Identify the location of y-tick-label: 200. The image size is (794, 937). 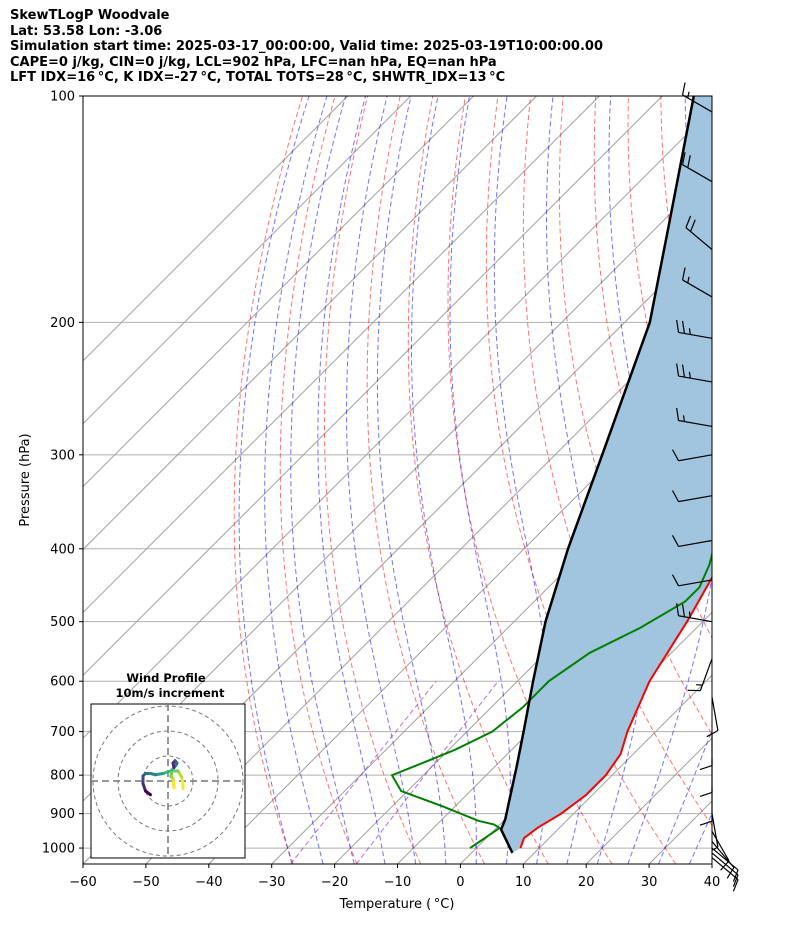
(62, 323).